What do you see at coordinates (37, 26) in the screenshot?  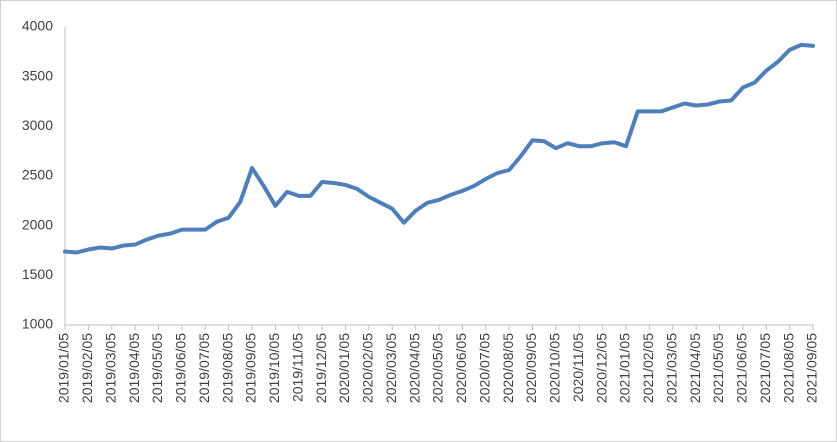 I see `y-tick-label: 4000` at bounding box center [37, 26].